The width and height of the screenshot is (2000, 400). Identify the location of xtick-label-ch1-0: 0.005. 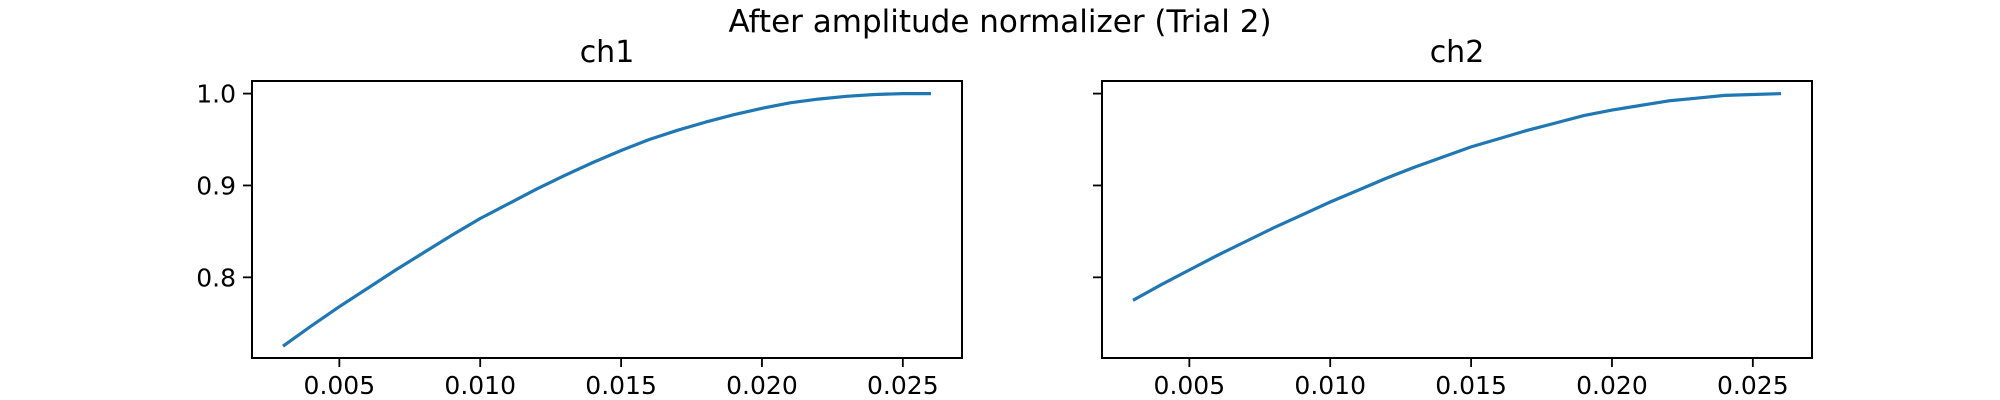
(340, 385).